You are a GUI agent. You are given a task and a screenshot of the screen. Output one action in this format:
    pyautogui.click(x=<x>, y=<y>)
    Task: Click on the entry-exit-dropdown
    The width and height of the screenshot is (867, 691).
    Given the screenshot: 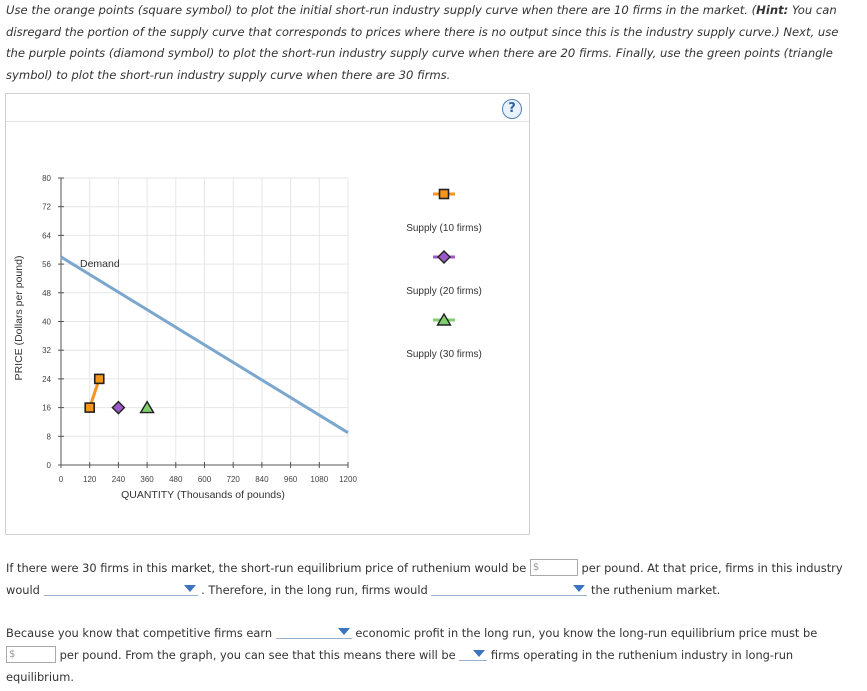 What is the action you would take?
    pyautogui.click(x=509, y=588)
    